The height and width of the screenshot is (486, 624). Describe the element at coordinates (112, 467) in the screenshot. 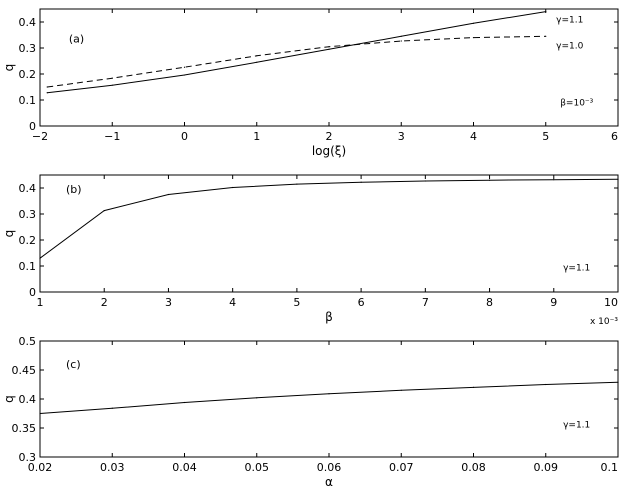

I see `x-tick-label: 0.03` at that location.